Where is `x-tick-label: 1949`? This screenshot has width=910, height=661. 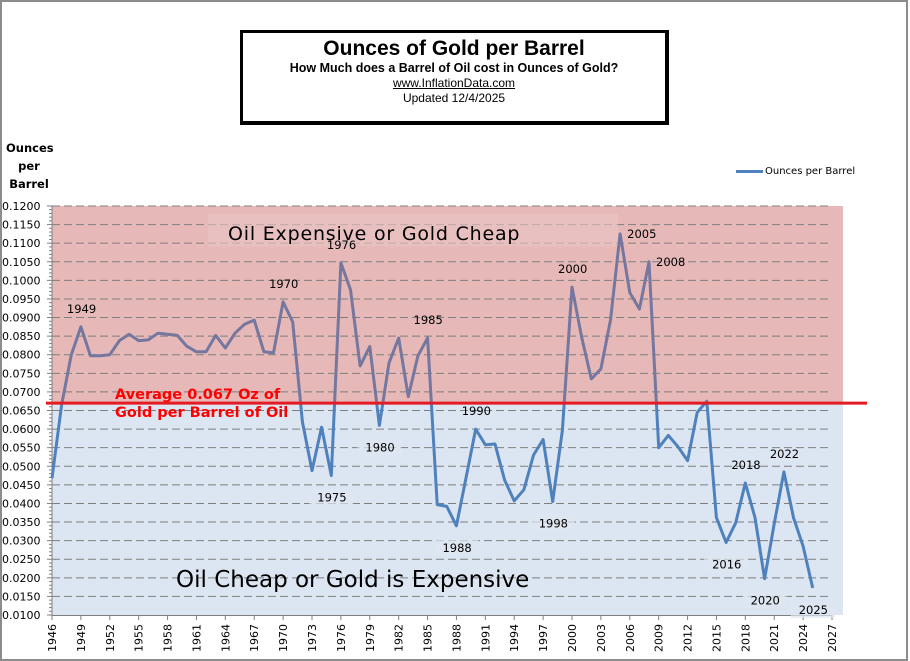
x-tick-label: 1949 is located at coordinates (81, 638).